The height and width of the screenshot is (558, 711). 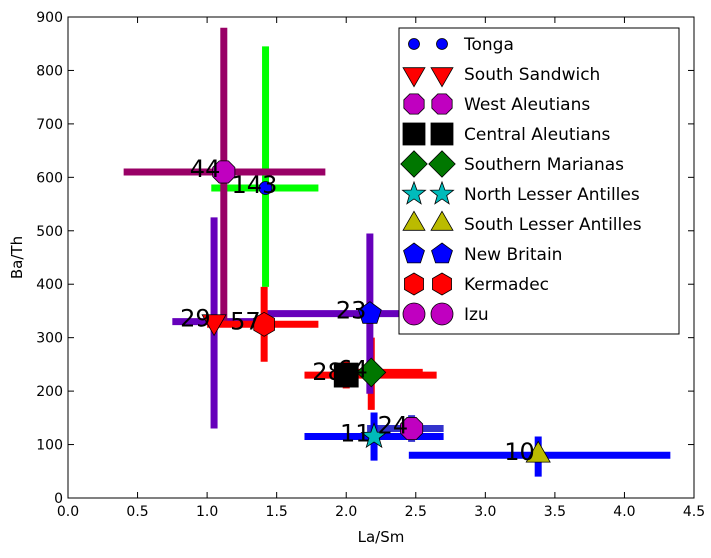 I want to click on x-tick-label: 2.5, so click(x=416, y=512).